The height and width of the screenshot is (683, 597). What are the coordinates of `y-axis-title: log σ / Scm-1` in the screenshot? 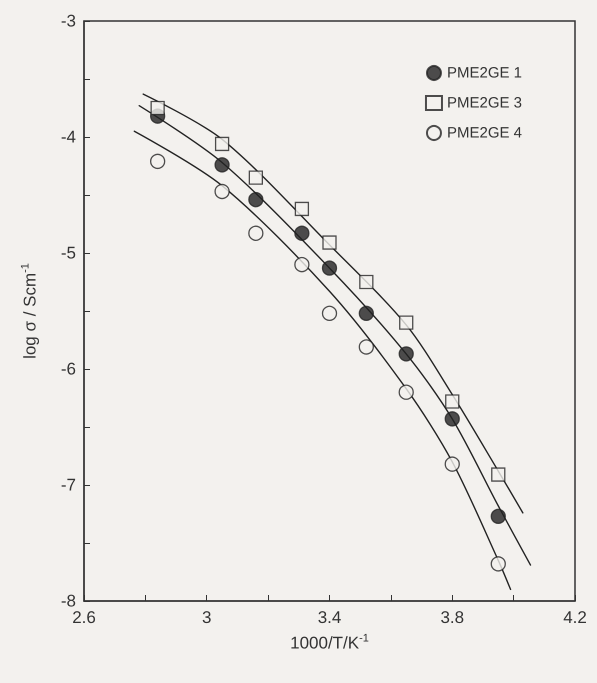 It's located at (30, 311).